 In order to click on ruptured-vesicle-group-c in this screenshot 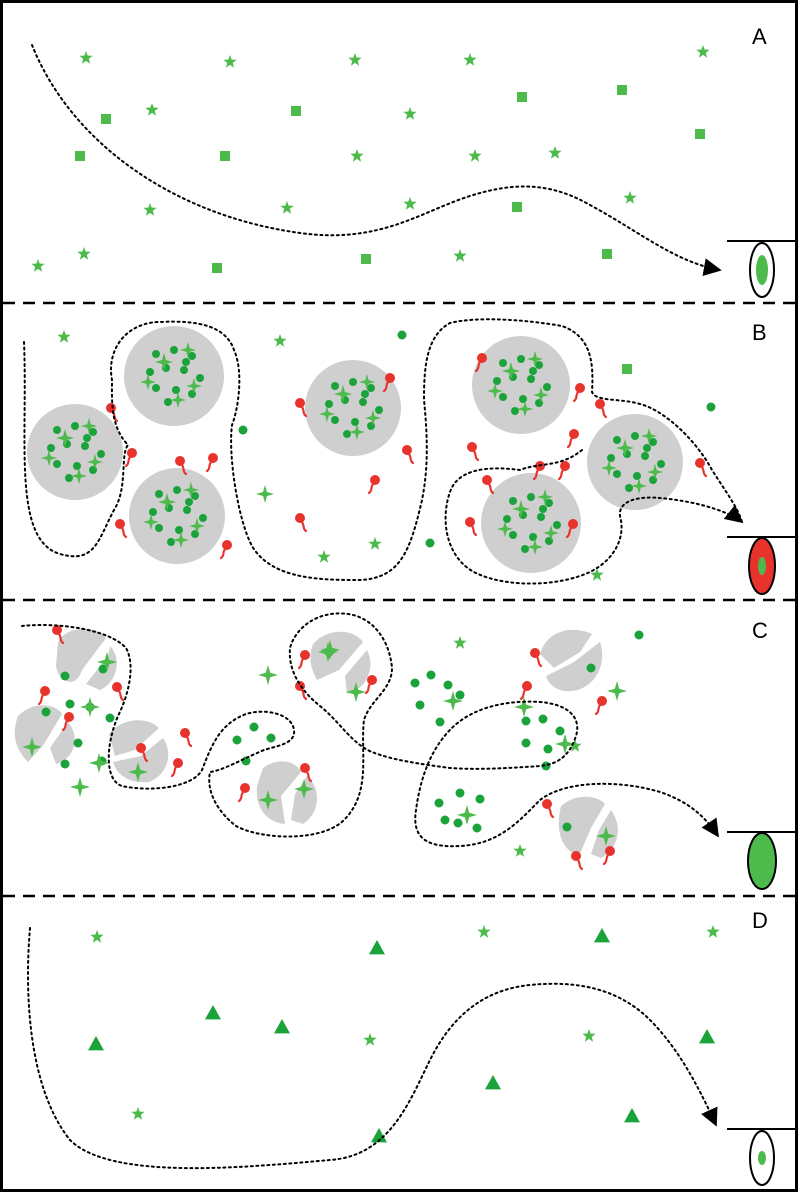, I will do `click(316, 743)`.